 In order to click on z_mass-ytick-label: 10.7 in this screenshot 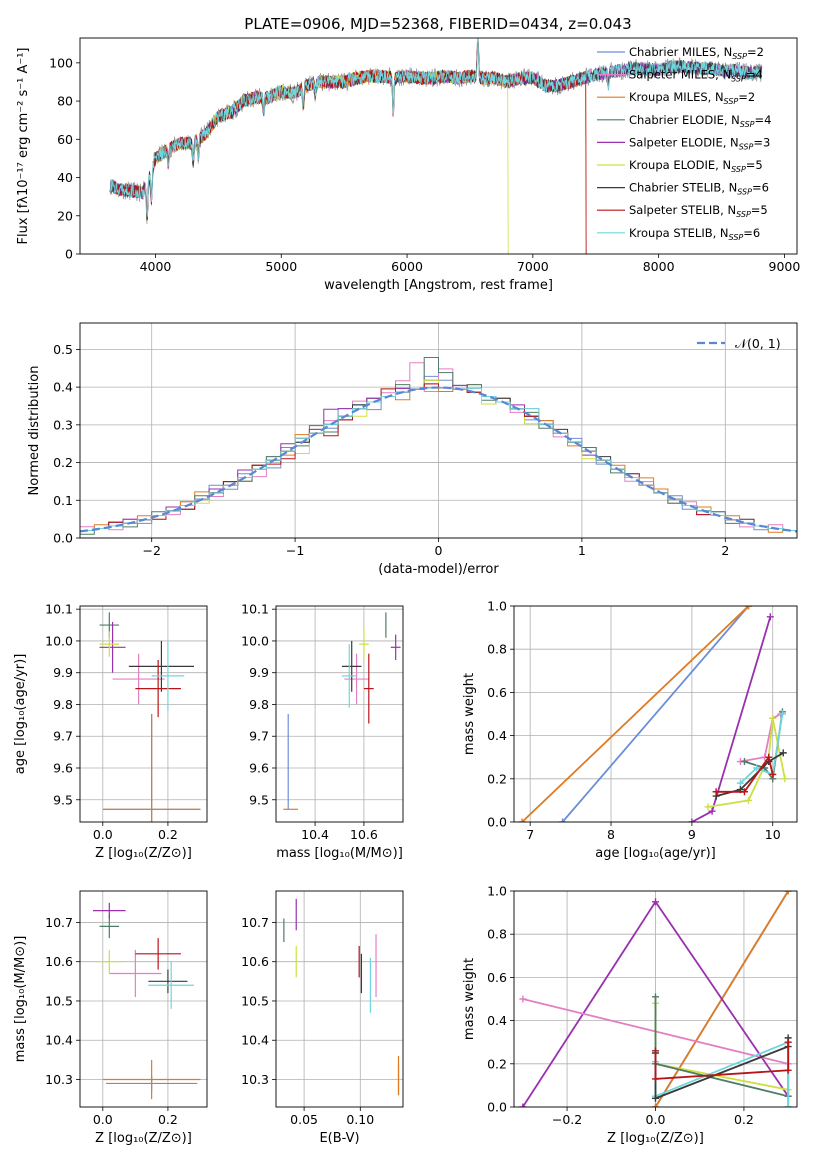, I will do `click(59, 922)`.